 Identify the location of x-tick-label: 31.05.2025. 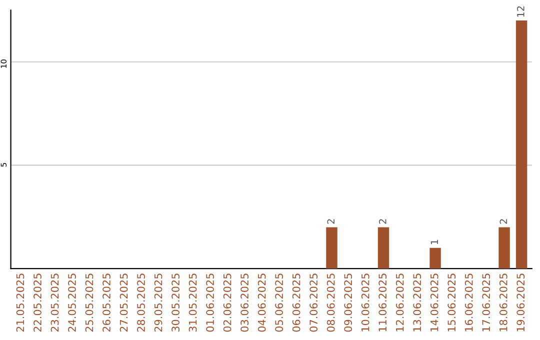
(192, 303).